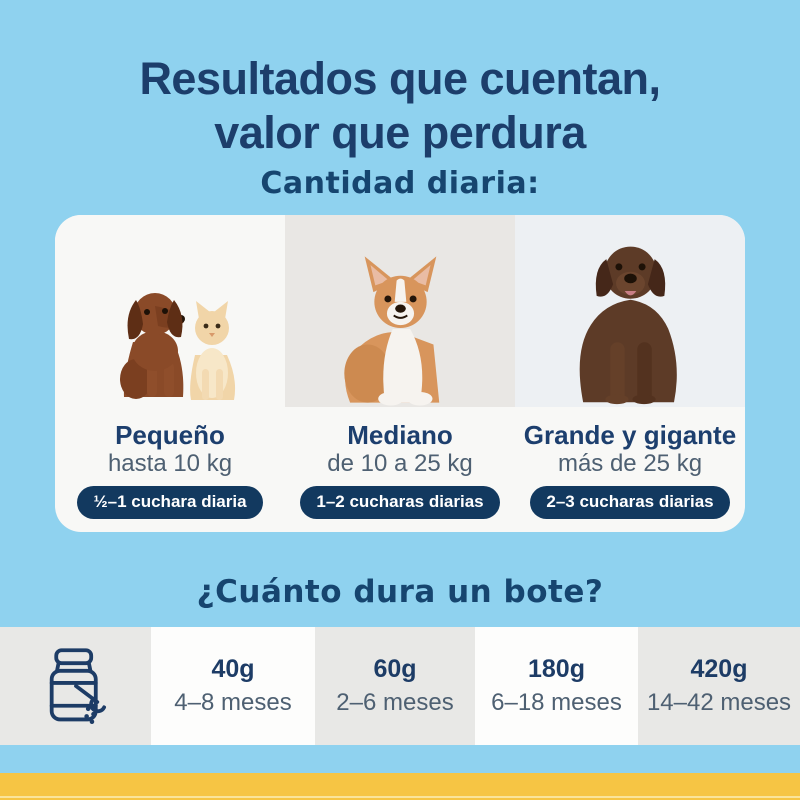  What do you see at coordinates (400, 132) in the screenshot?
I see `page-title-line2: valor que perdura` at bounding box center [400, 132].